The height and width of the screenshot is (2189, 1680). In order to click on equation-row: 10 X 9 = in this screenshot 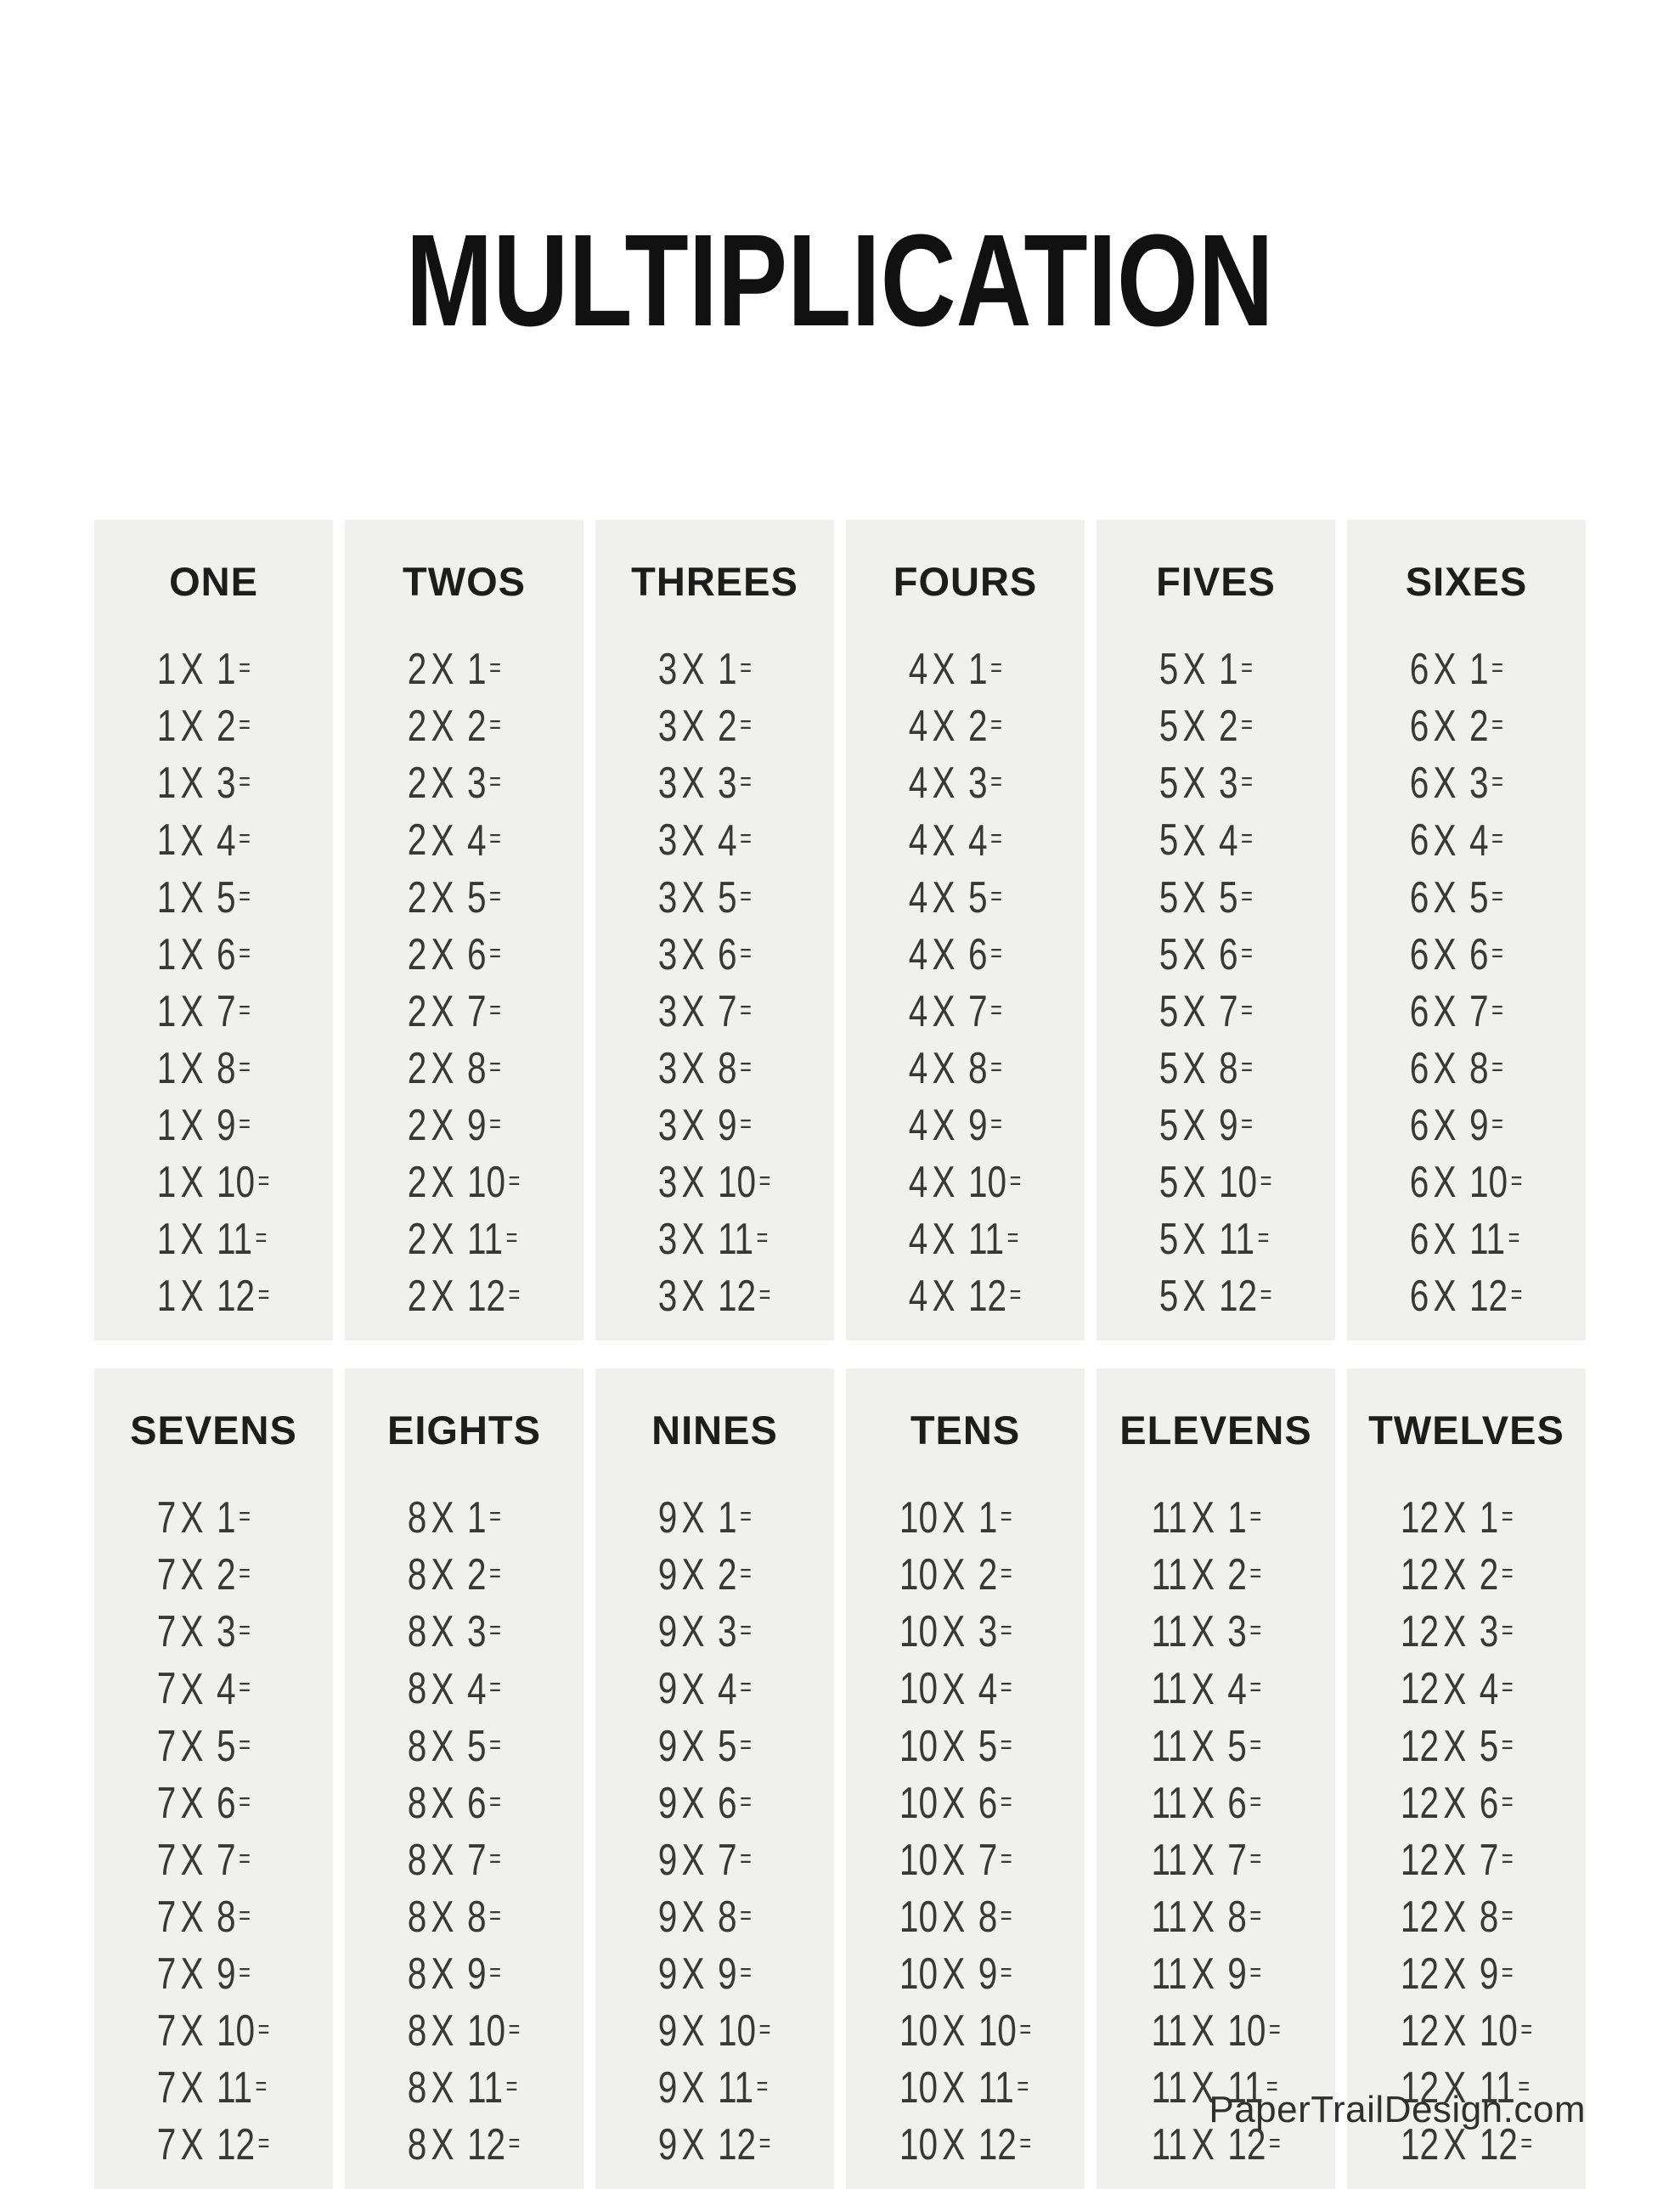, I will do `click(965, 1973)`.